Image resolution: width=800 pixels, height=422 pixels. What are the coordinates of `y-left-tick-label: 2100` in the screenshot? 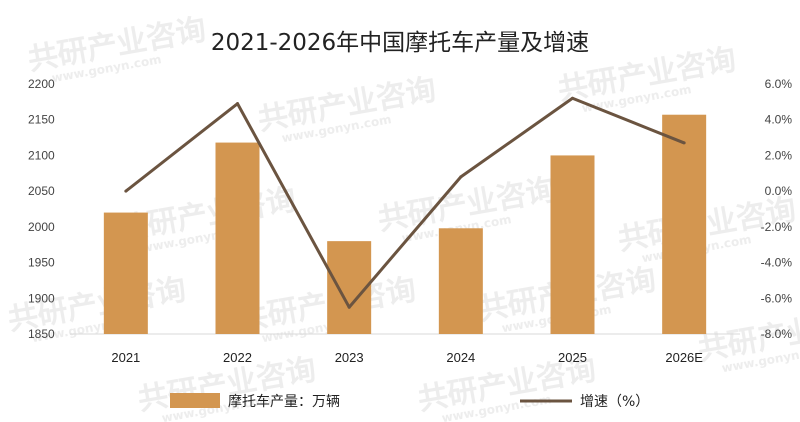 It's located at (41, 155).